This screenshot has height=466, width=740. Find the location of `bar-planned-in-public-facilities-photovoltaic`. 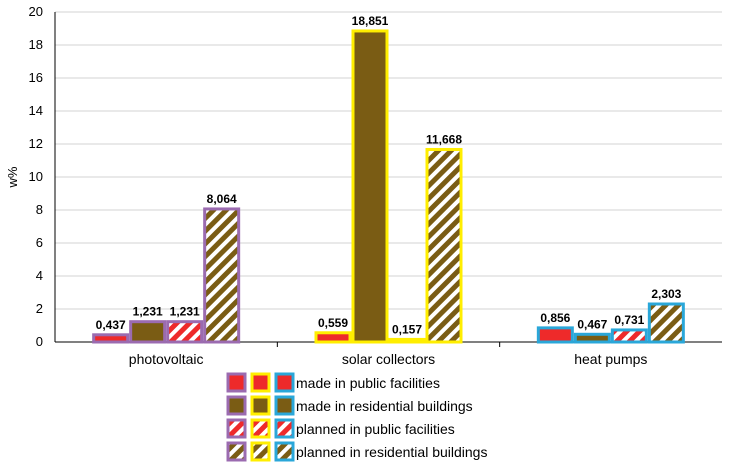

bar-planned-in-public-facilities-photovoltaic is located at coordinates (185, 332).